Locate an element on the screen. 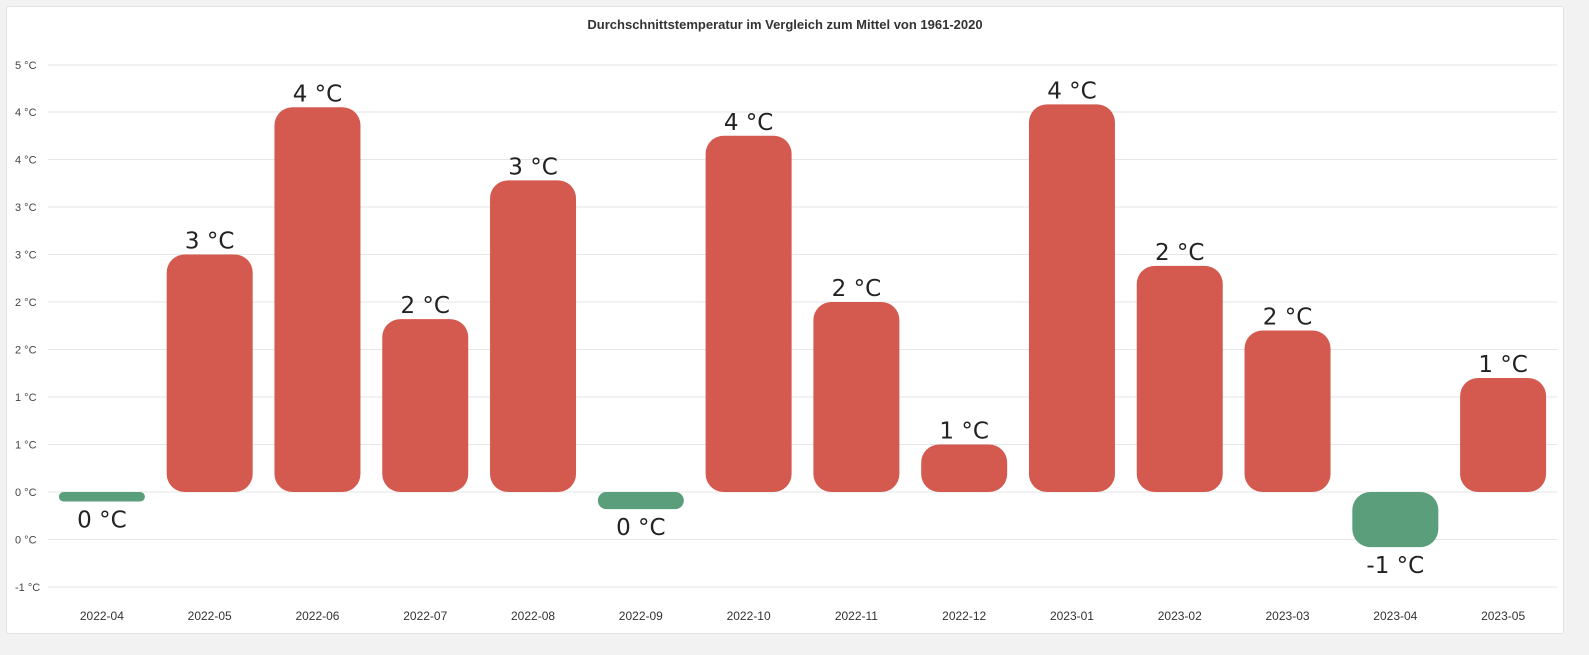  x-tick-label: 2023-04 is located at coordinates (1395, 616).